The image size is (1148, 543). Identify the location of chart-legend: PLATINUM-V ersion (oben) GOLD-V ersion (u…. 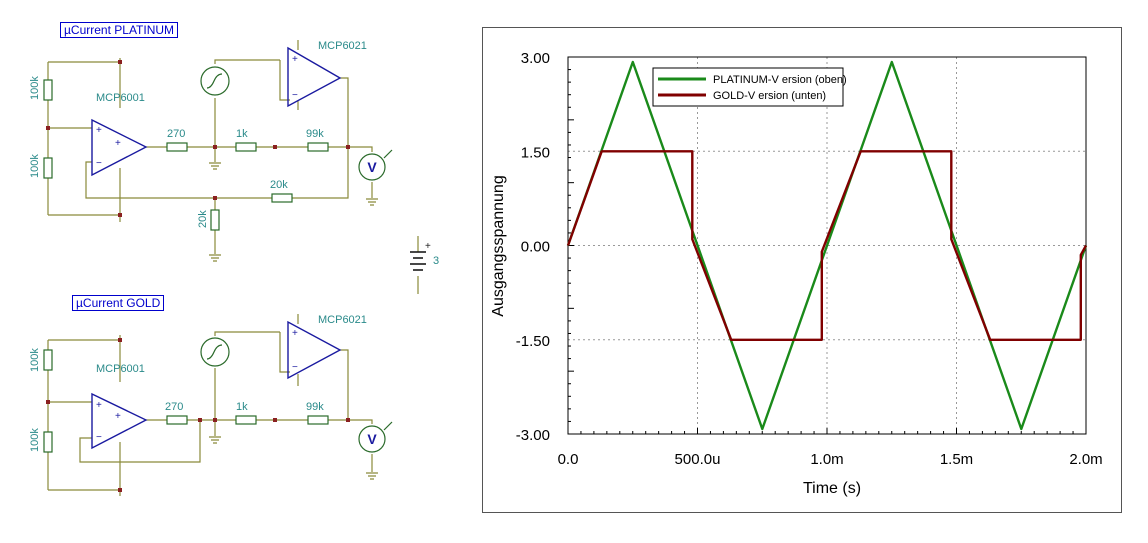
(749, 87).